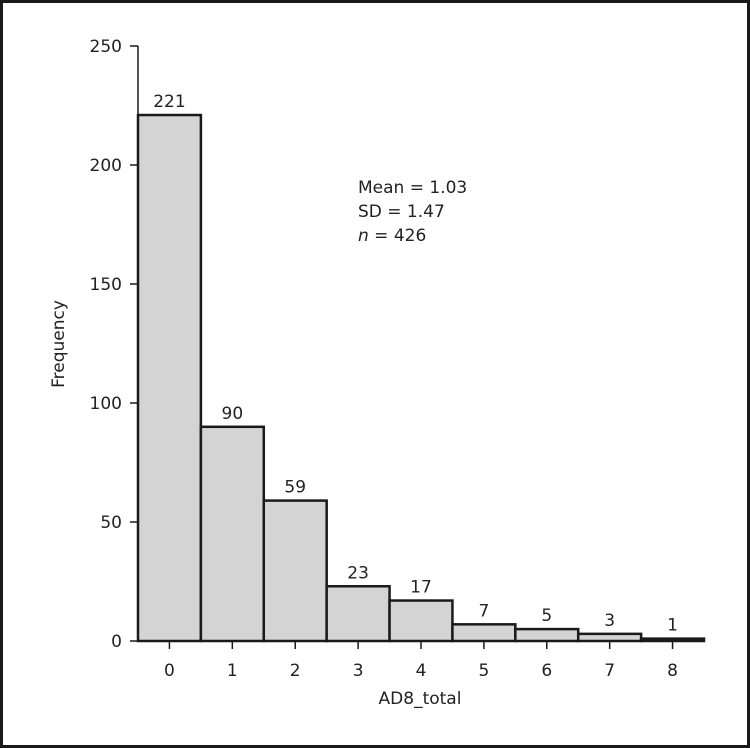 The height and width of the screenshot is (748, 750). I want to click on bar-value-label-5: 7, so click(483, 611).